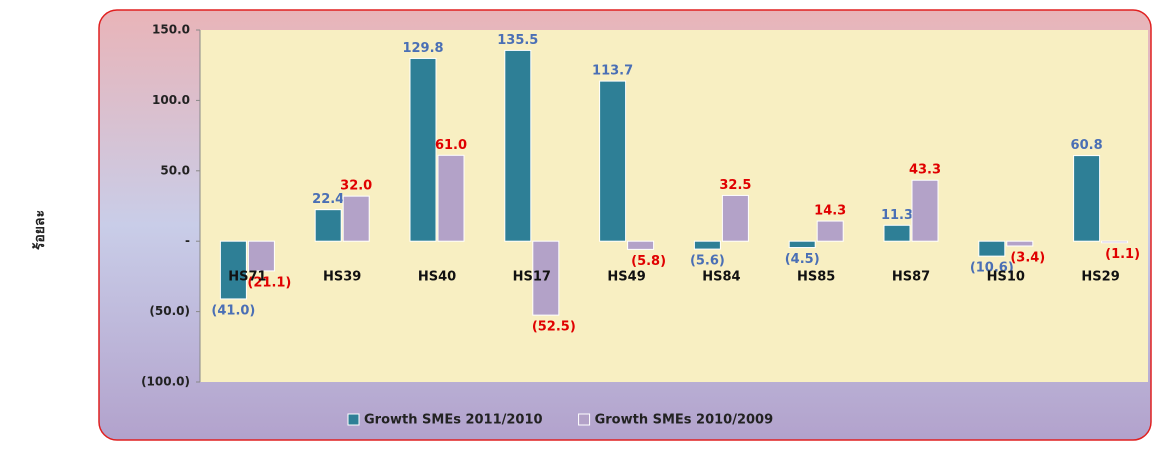 The width and height of the screenshot is (1154, 452). Describe the element at coordinates (925, 170) in the screenshot. I see `value-label: 43.3` at that location.